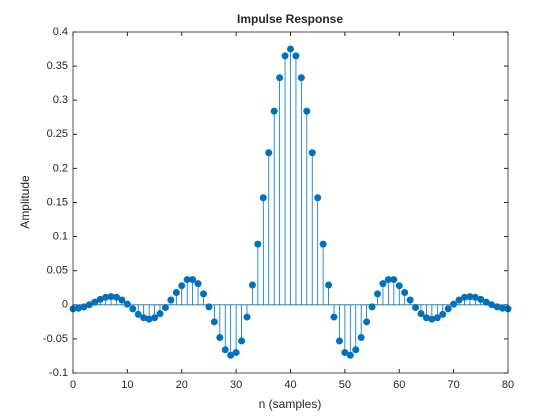  What do you see at coordinates (508, 385) in the screenshot?
I see `x-tick-label: 80` at bounding box center [508, 385].